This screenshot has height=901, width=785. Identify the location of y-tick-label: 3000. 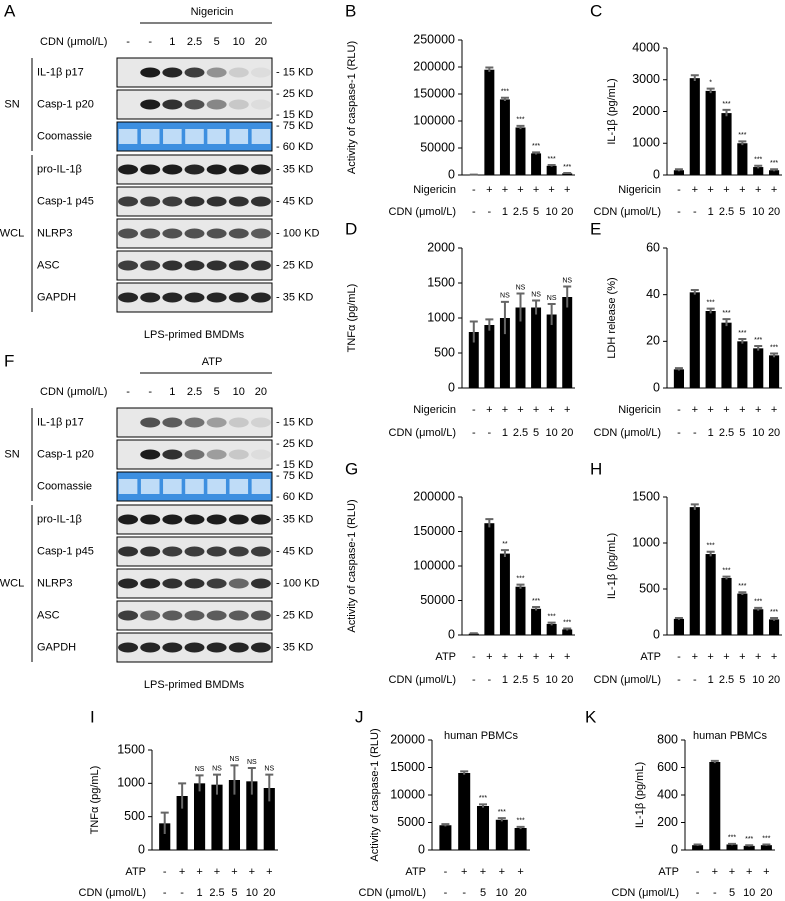
(646, 79).